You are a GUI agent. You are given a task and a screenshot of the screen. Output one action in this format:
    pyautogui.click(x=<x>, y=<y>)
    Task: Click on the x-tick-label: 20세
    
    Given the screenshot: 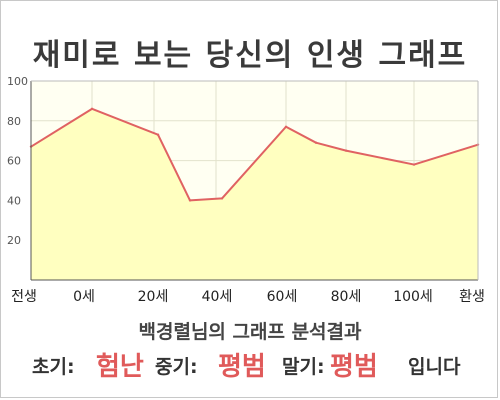 What is the action you would take?
    pyautogui.click(x=153, y=297)
    